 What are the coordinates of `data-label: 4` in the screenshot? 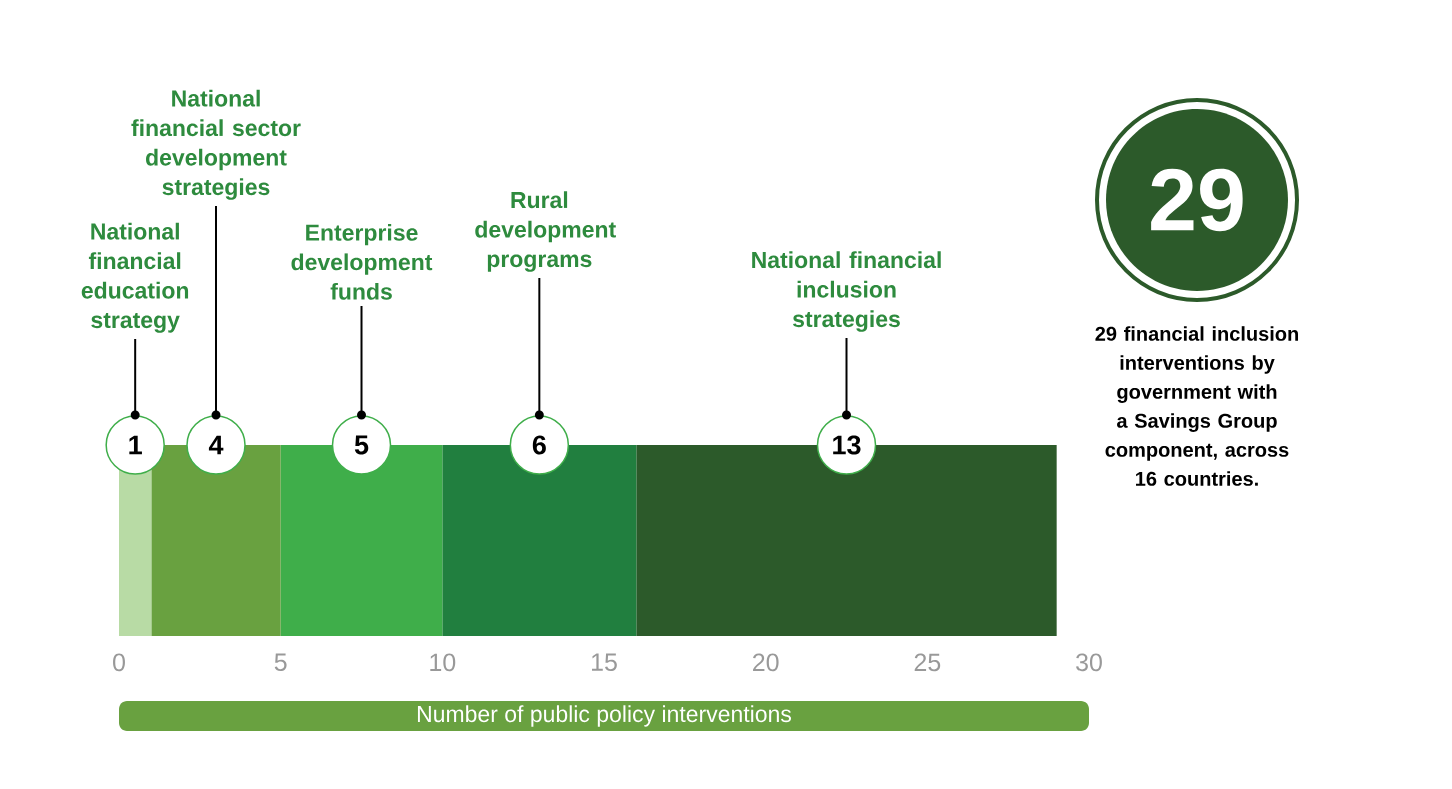 It's located at (216, 445).